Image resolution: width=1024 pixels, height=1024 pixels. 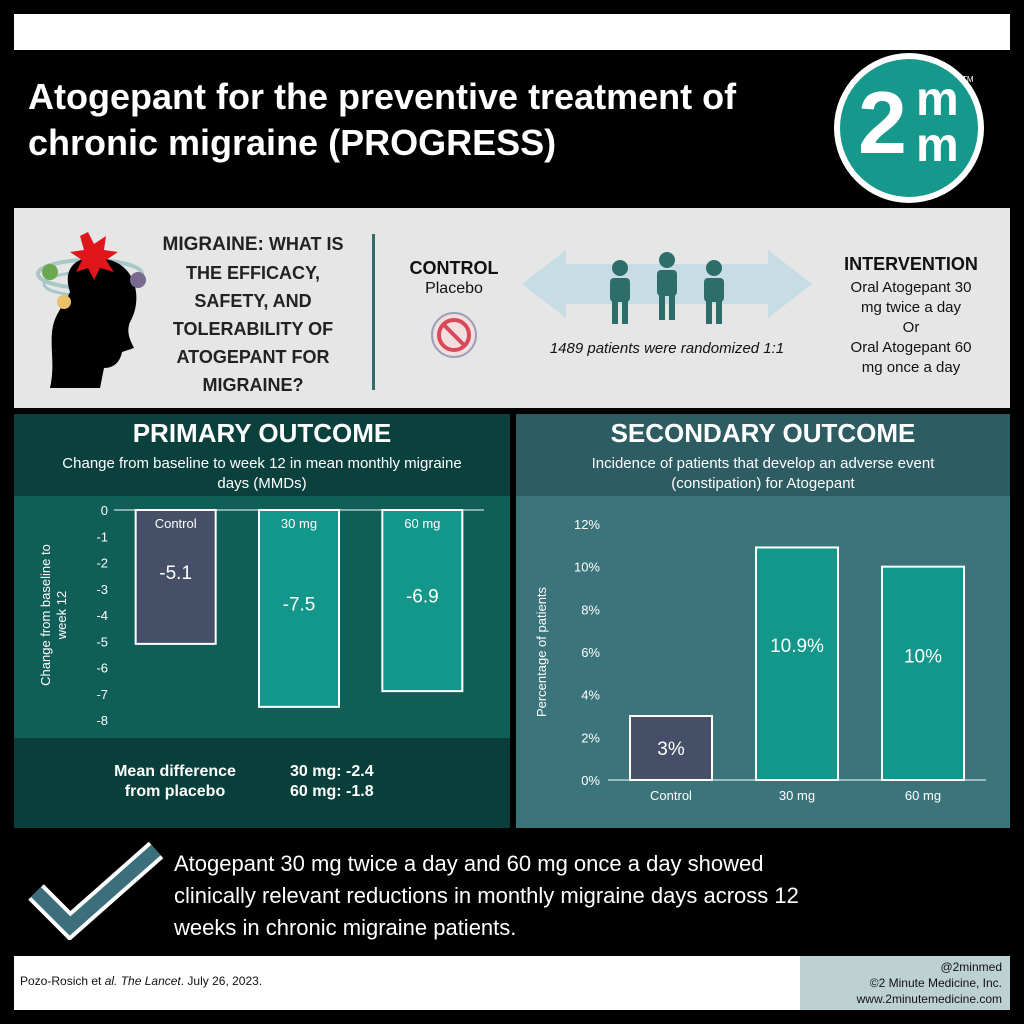 What do you see at coordinates (102, 641) in the screenshot?
I see `y-tick-label: -5` at bounding box center [102, 641].